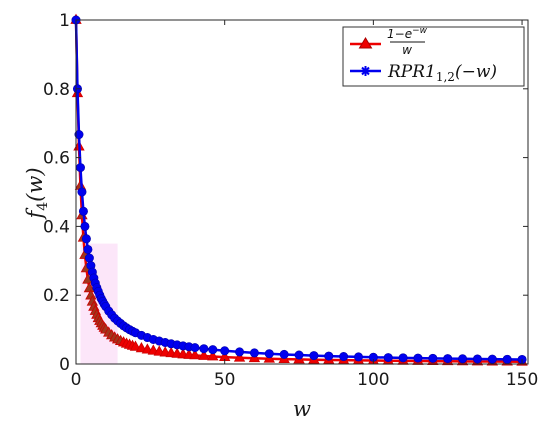 This screenshot has height=429, width=550. Describe the element at coordinates (56, 296) in the screenshot. I see `y-tick-label: 0.2` at that location.